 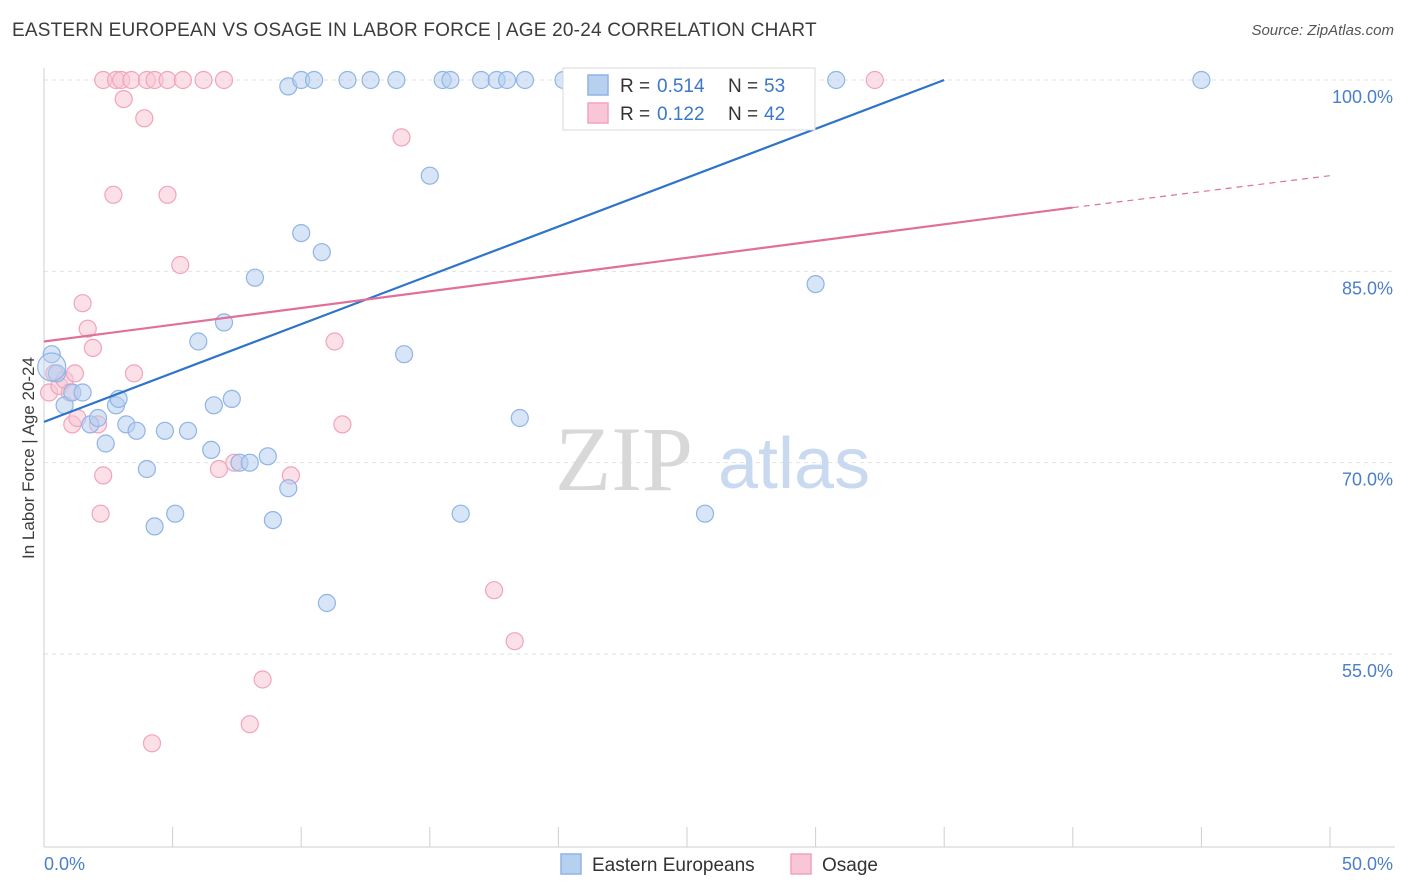 I want to click on legend-n-label-pink: N =, so click(x=743, y=114).